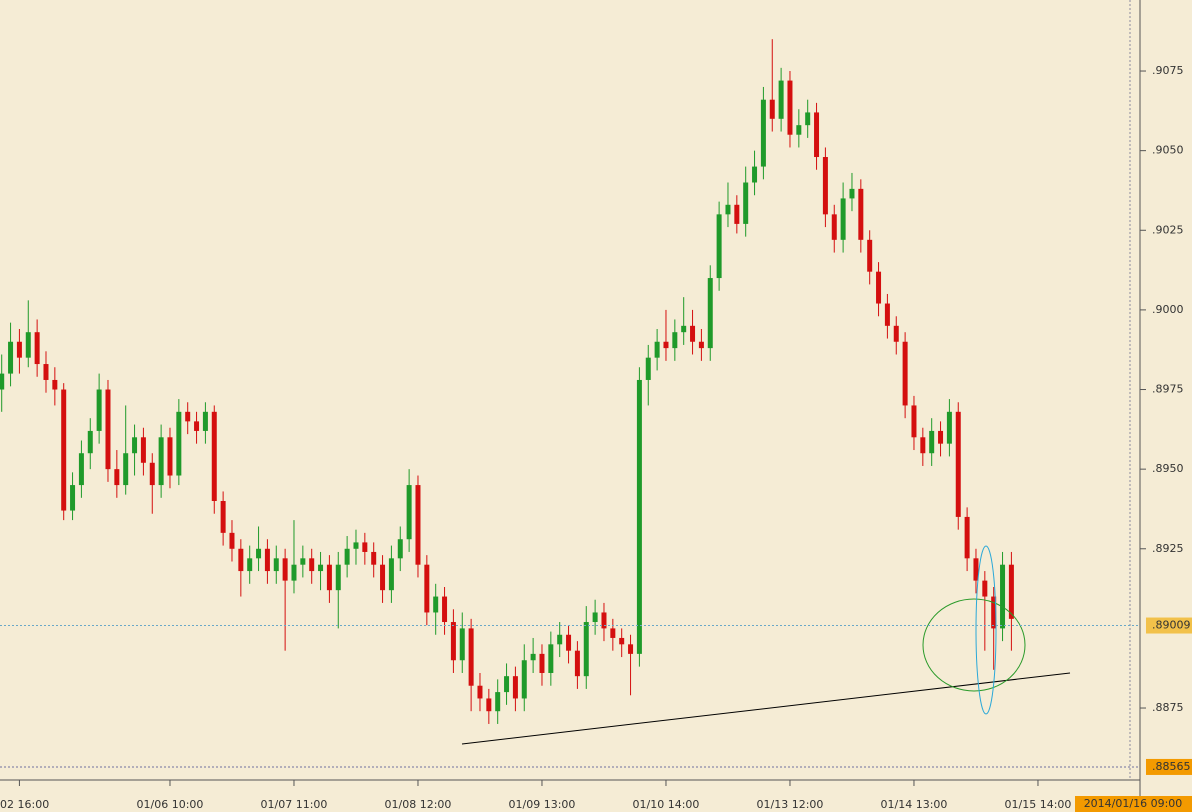 This screenshot has height=812, width=1192. What do you see at coordinates (542, 804) in the screenshot?
I see `x-tick-label: 01/09 13:00` at bounding box center [542, 804].